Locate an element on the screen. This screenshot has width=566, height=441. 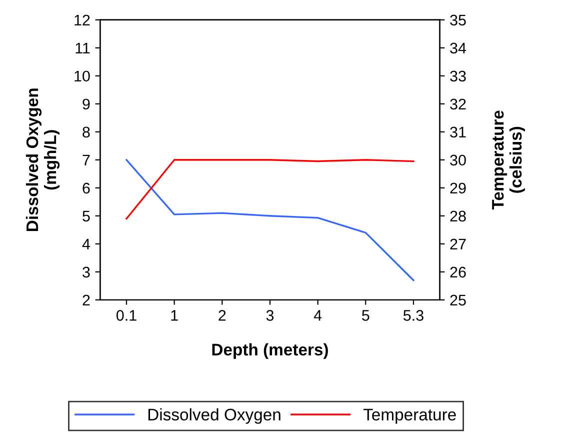
y2-tick-label: 33 is located at coordinates (458, 76).